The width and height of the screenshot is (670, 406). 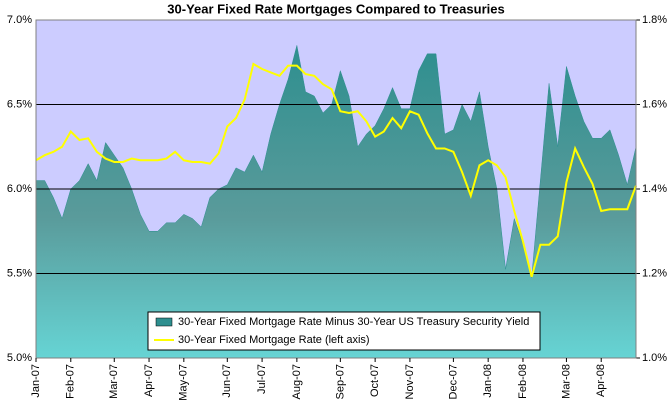 I want to click on x-tick-label: Feb-07, so click(x=71, y=381).